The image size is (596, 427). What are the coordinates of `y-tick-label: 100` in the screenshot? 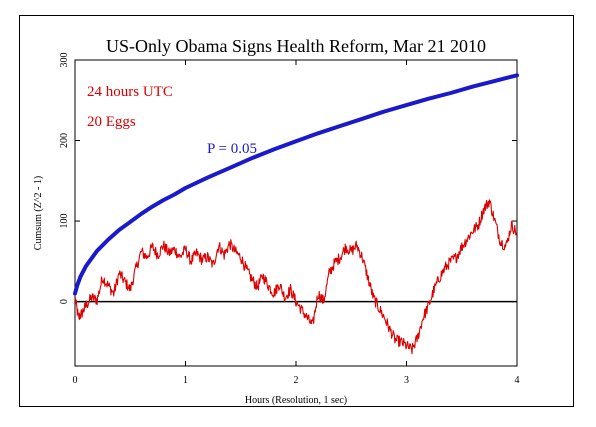 It's located at (64, 221).